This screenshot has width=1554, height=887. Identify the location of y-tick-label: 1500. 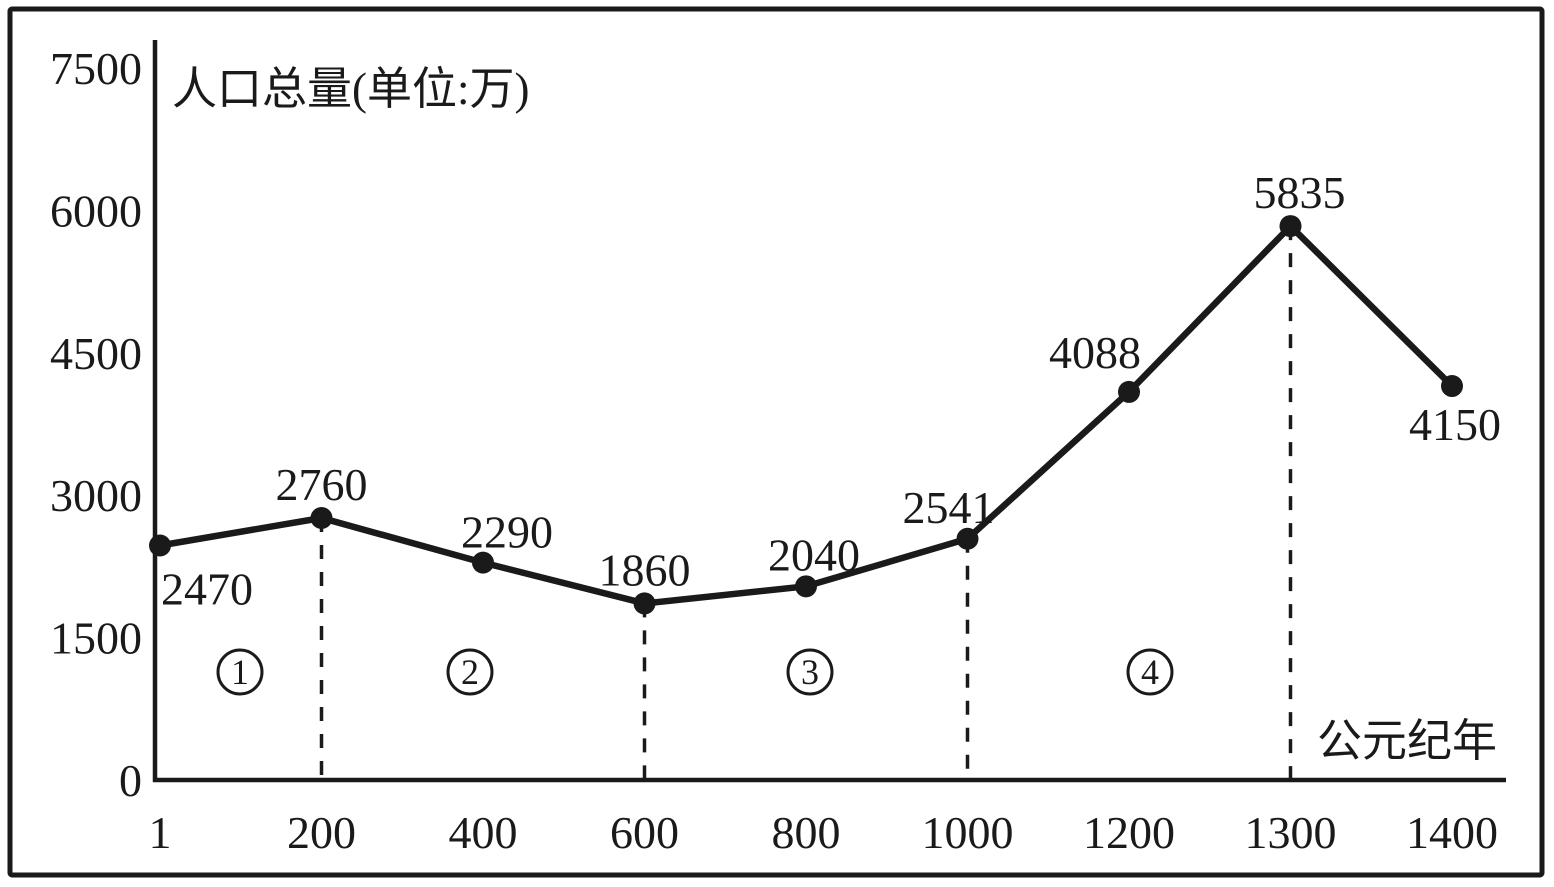
(96, 638).